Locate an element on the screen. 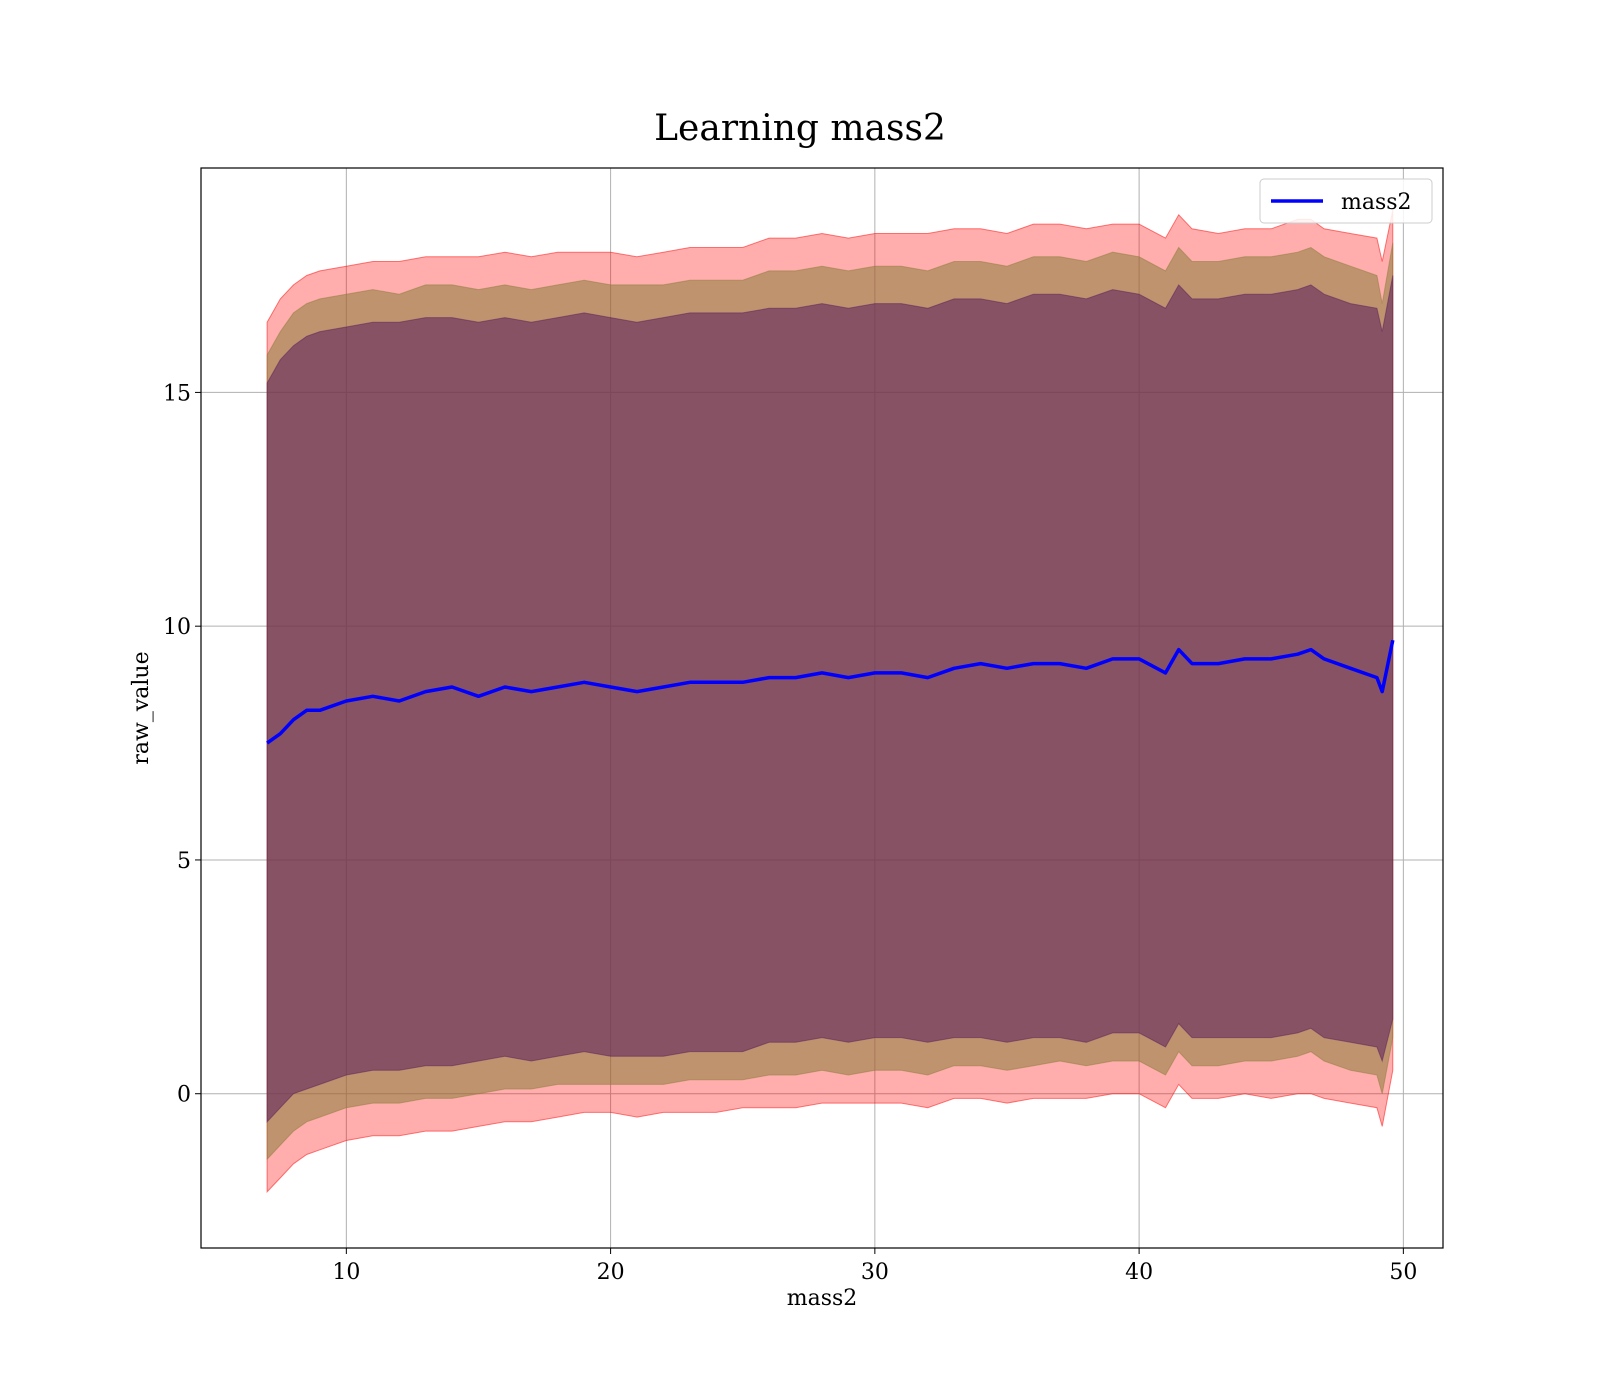 The height and width of the screenshot is (1400, 1600). x-axis-label: mass2 is located at coordinates (822, 1298).